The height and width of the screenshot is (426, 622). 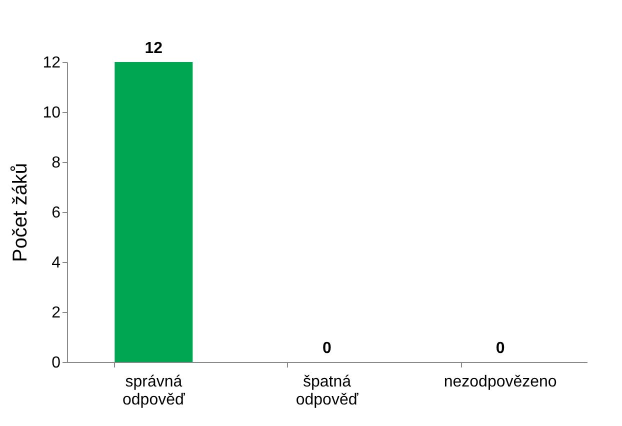 I want to click on y-tick-label: 12, so click(x=51, y=63).